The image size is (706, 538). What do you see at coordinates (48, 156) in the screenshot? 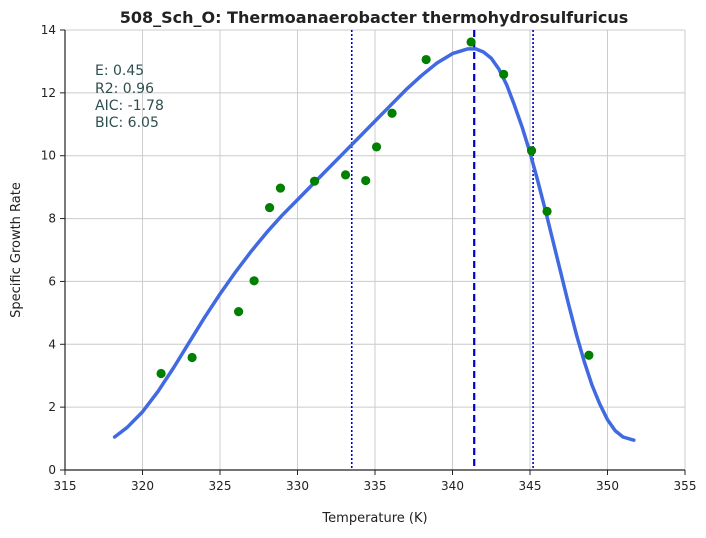
I see `y-tick-label: 10` at bounding box center [48, 156].